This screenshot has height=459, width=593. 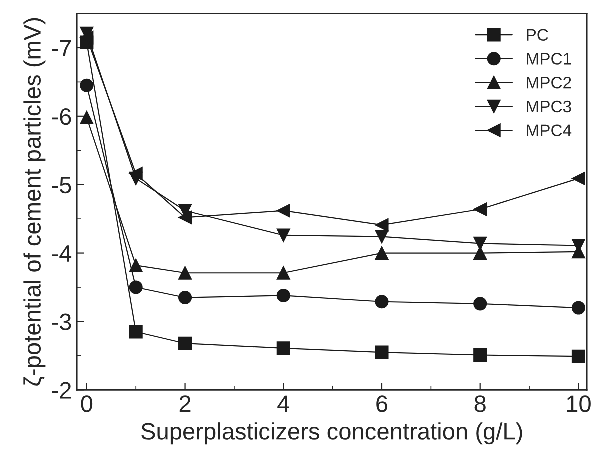 I want to click on x-tick-label: 10, so click(x=579, y=404).